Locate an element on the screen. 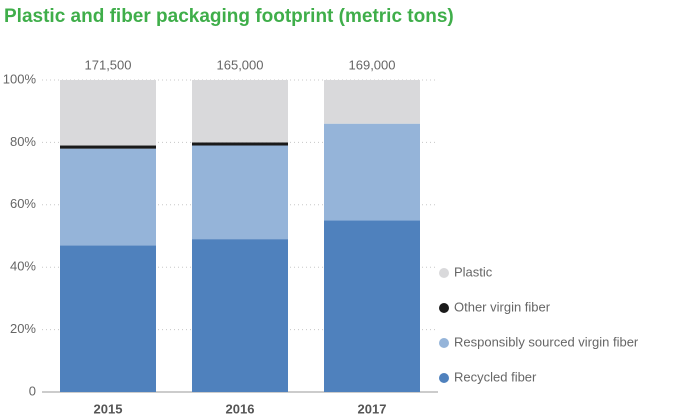 The image size is (680, 419). total-label: 169,000 is located at coordinates (372, 64).